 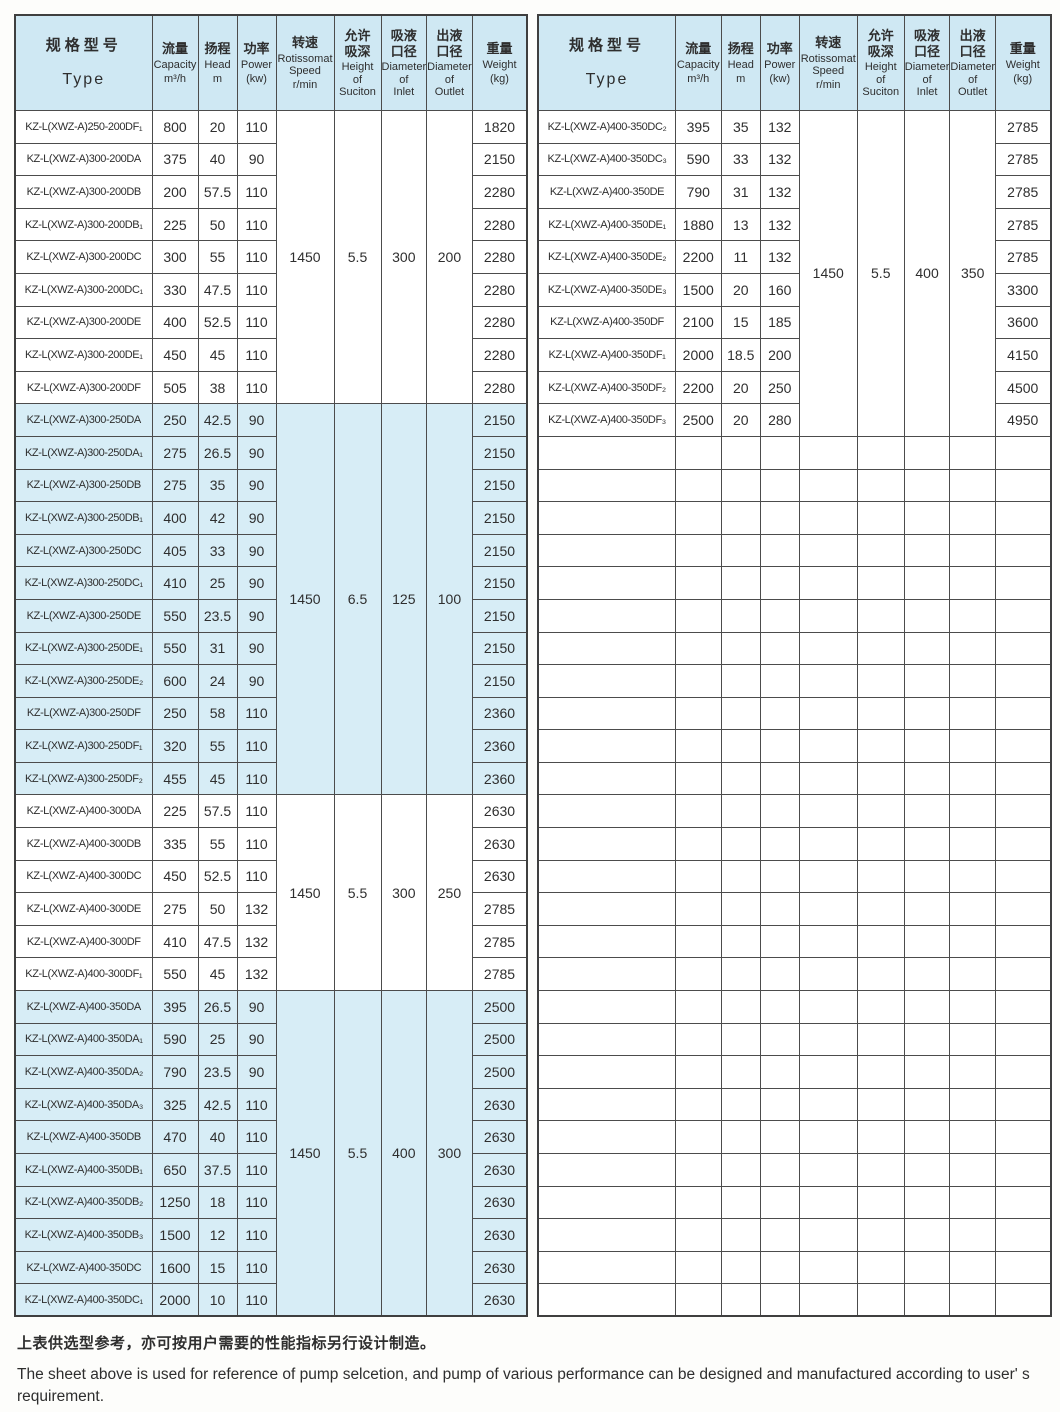 What do you see at coordinates (271, 289) in the screenshot?
I see `table-row: KZ-L(XWZ-A)300-200DC₁ 330 47.5 110 2280` at bounding box center [271, 289].